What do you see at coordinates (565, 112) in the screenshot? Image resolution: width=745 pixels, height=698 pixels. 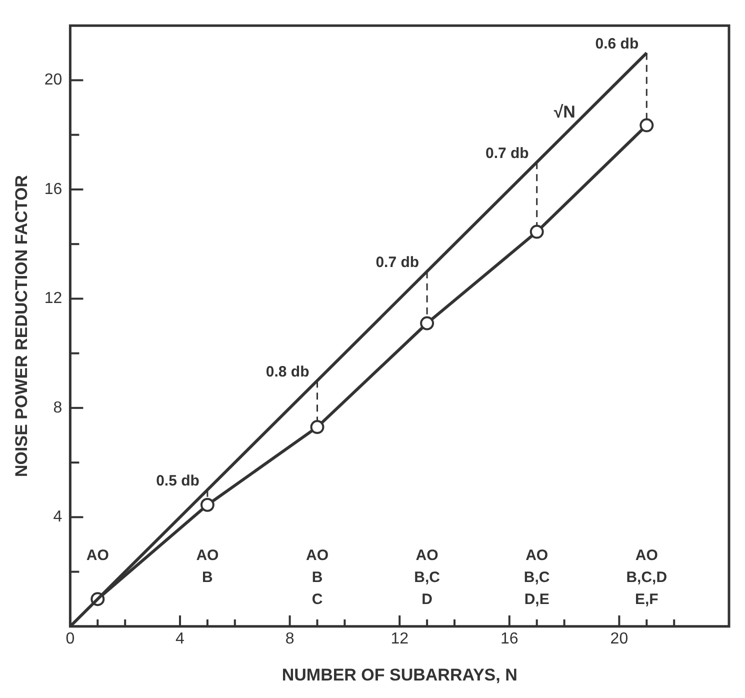 I see `series-label: √N` at bounding box center [565, 112].